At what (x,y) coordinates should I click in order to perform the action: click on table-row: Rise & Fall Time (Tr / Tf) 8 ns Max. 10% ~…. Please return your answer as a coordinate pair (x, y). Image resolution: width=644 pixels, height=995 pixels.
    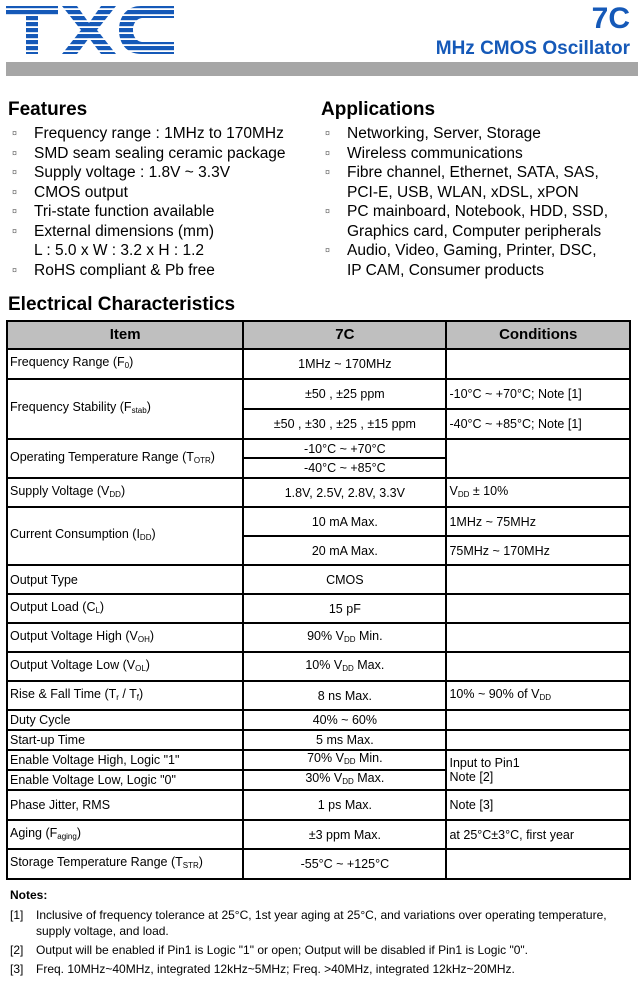
    Looking at the image, I should click on (318, 695).